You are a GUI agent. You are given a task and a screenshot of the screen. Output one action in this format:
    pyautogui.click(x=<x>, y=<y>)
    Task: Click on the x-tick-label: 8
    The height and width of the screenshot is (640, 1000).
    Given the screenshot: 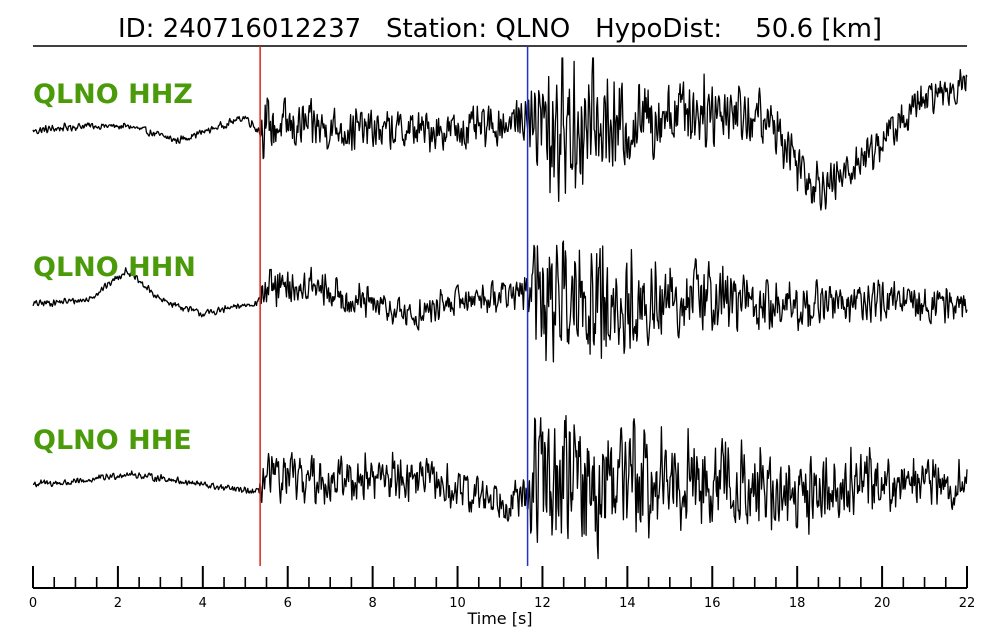 What is the action you would take?
    pyautogui.click(x=372, y=603)
    